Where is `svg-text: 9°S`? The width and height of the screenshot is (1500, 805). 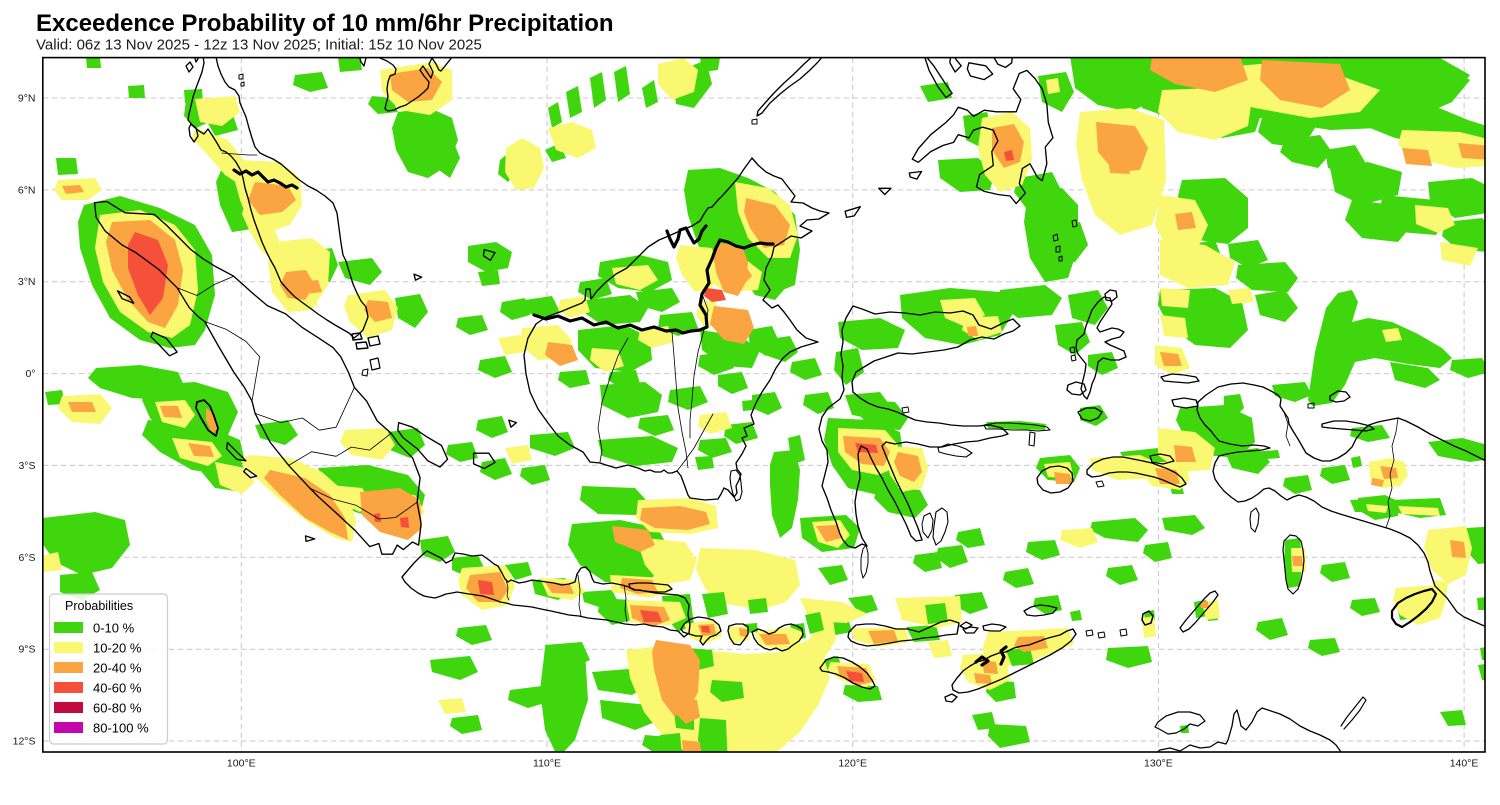 svg-text: 9°S is located at coordinates (26, 650).